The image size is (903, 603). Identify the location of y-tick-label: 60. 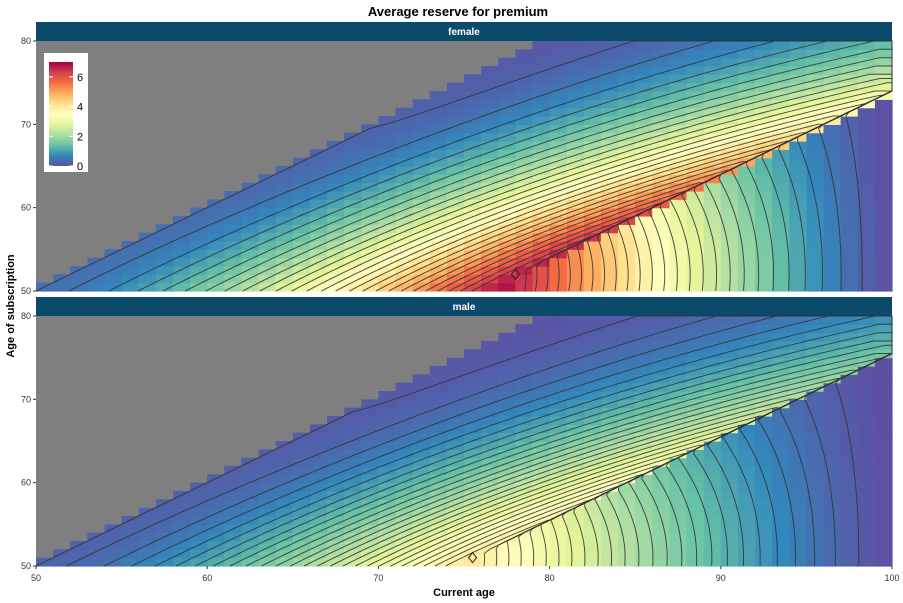
(26, 208).